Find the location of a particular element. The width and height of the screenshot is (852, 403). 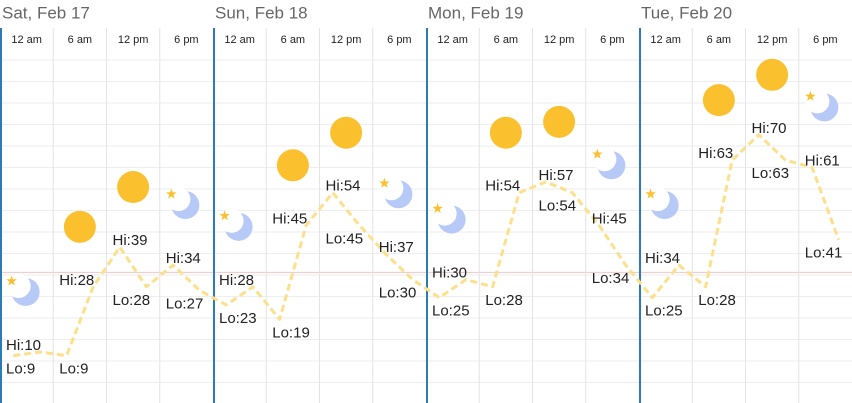

lo-label: Lo:30 is located at coordinates (398, 293).